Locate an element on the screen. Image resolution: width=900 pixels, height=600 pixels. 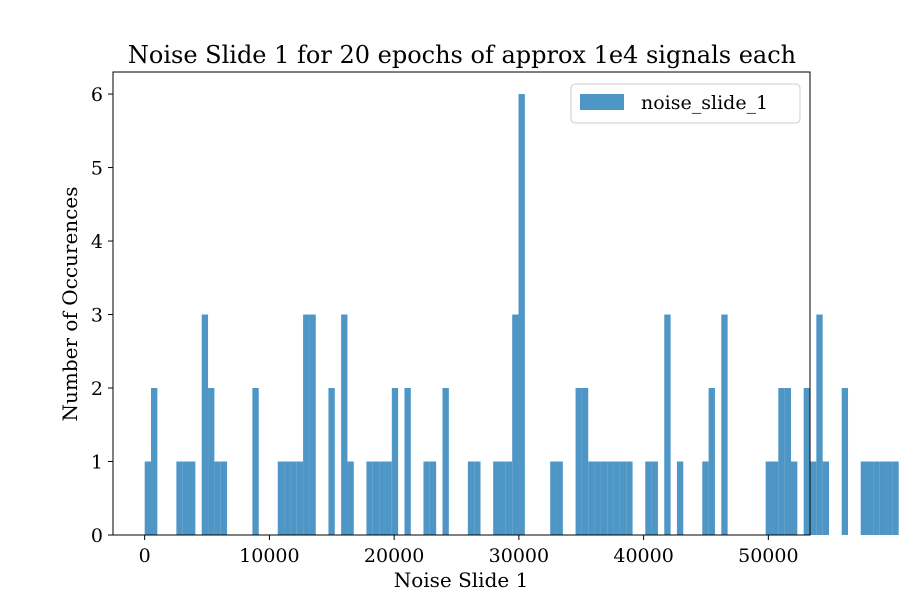
y-tick-label: 5 is located at coordinates (97, 169).